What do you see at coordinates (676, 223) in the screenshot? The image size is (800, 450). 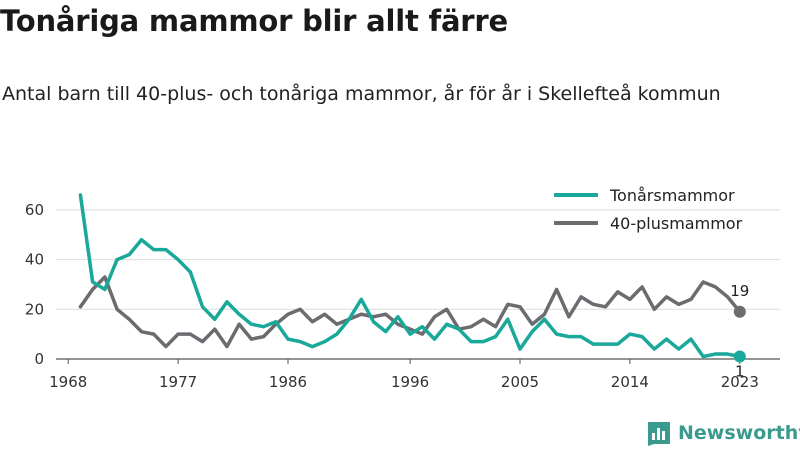 I see `legend-label: 40-plusmammor` at bounding box center [676, 223].